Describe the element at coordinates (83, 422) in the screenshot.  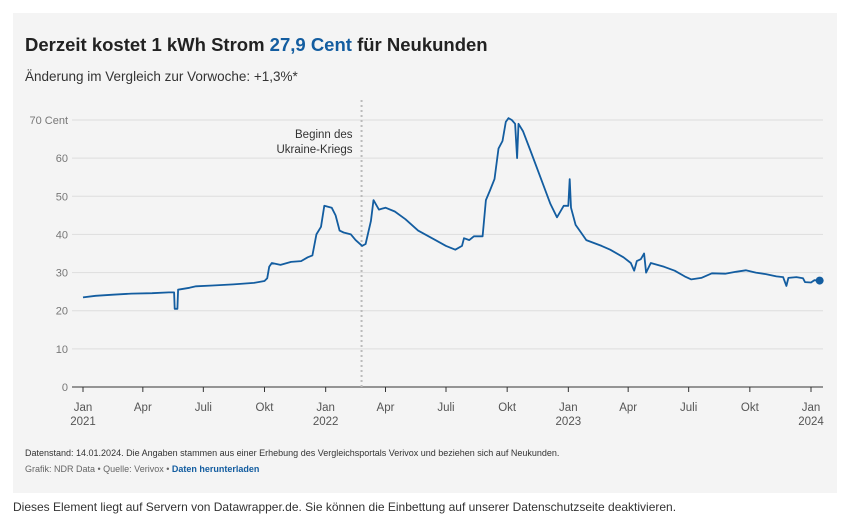
I see `x-tick-year-label: 2021` at that location.